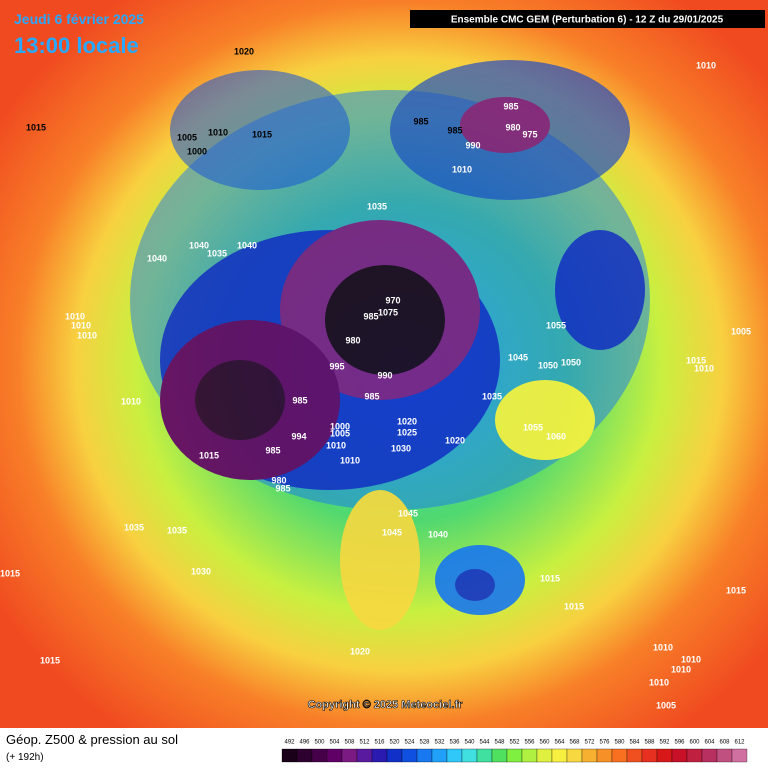 The image size is (768, 768). I want to click on legend-label: 576, so click(604, 743).